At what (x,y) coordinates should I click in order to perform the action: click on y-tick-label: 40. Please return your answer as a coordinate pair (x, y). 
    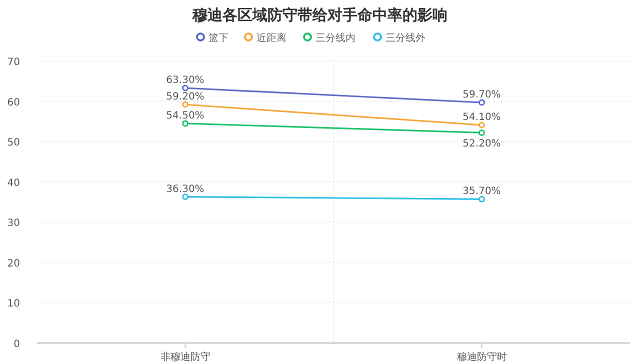
    Looking at the image, I should click on (13, 183).